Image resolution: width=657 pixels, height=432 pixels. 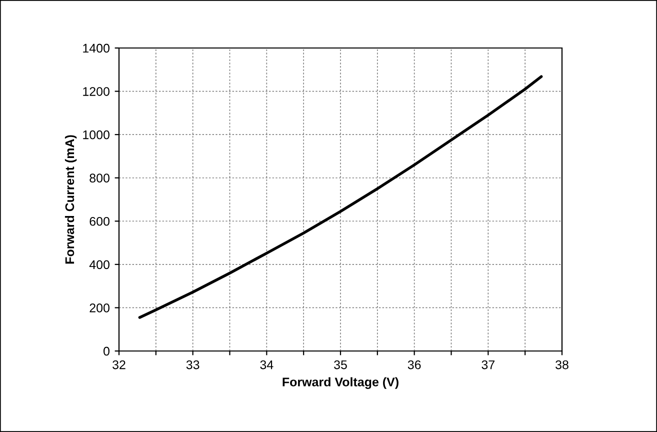 What do you see at coordinates (119, 365) in the screenshot?
I see `x-tick-label: 32` at bounding box center [119, 365].